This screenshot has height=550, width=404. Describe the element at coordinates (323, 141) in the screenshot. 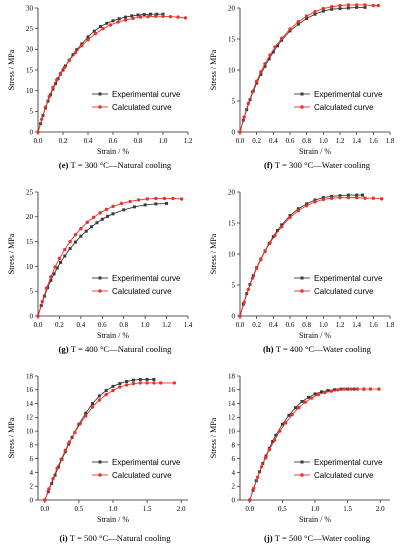

I see `x-tick-label: 1.0` at that location.